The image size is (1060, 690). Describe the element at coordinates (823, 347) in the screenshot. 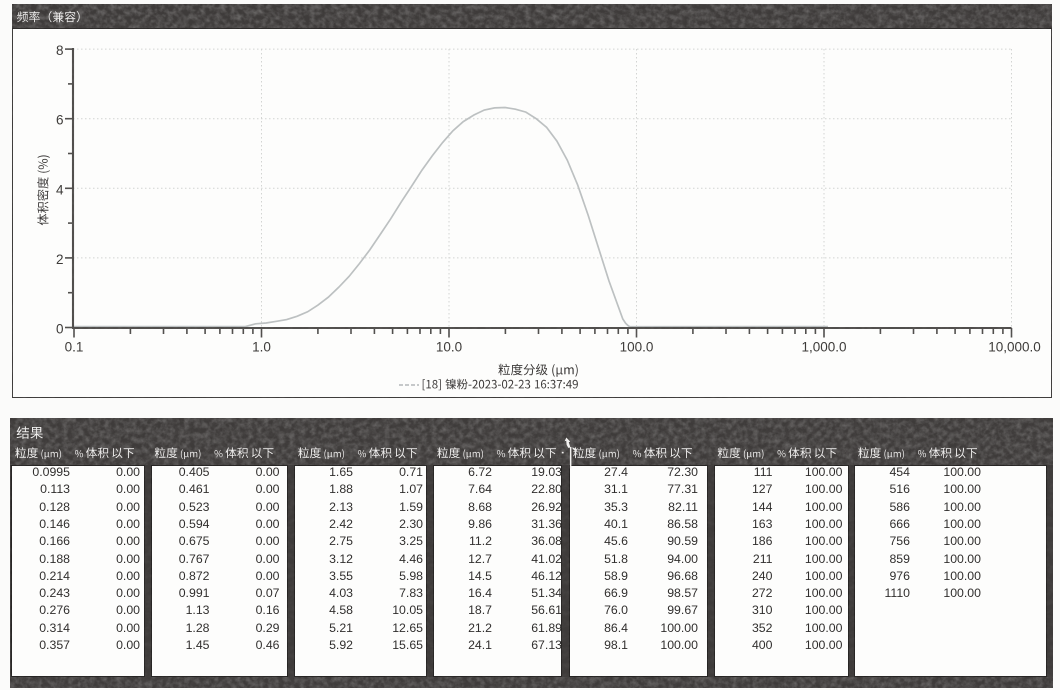

I see `svg-text: 1,000.0` at that location.